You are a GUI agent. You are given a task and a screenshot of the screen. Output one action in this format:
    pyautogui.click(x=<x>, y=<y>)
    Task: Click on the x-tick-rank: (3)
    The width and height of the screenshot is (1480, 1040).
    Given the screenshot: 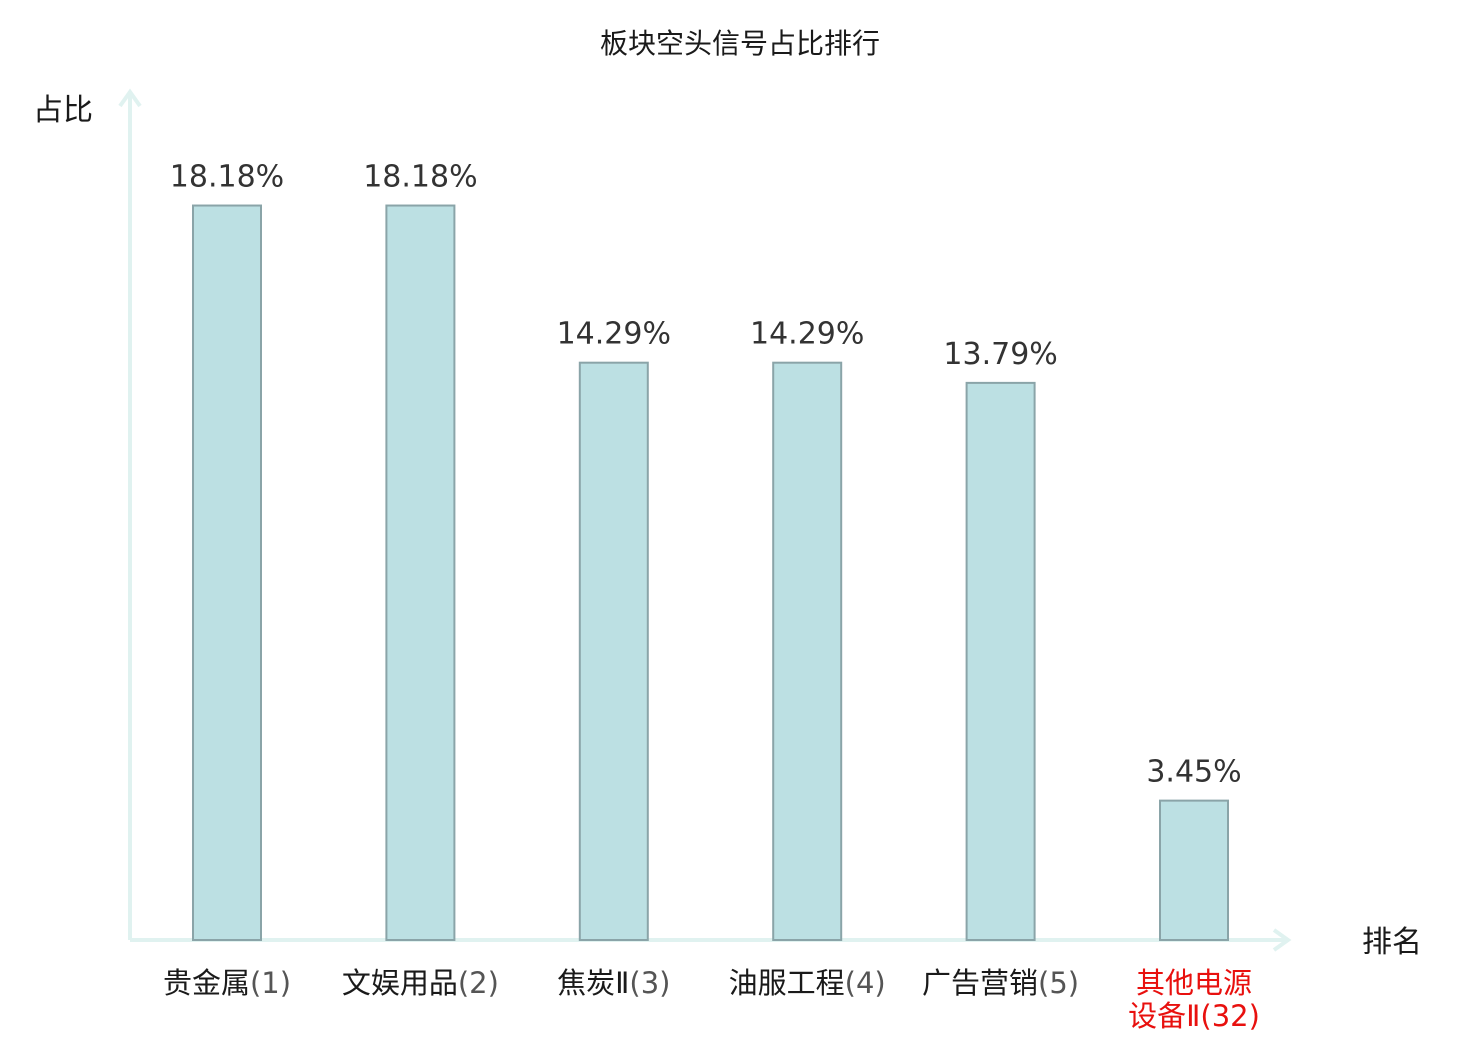 What is the action you would take?
    pyautogui.click(x=649, y=983)
    